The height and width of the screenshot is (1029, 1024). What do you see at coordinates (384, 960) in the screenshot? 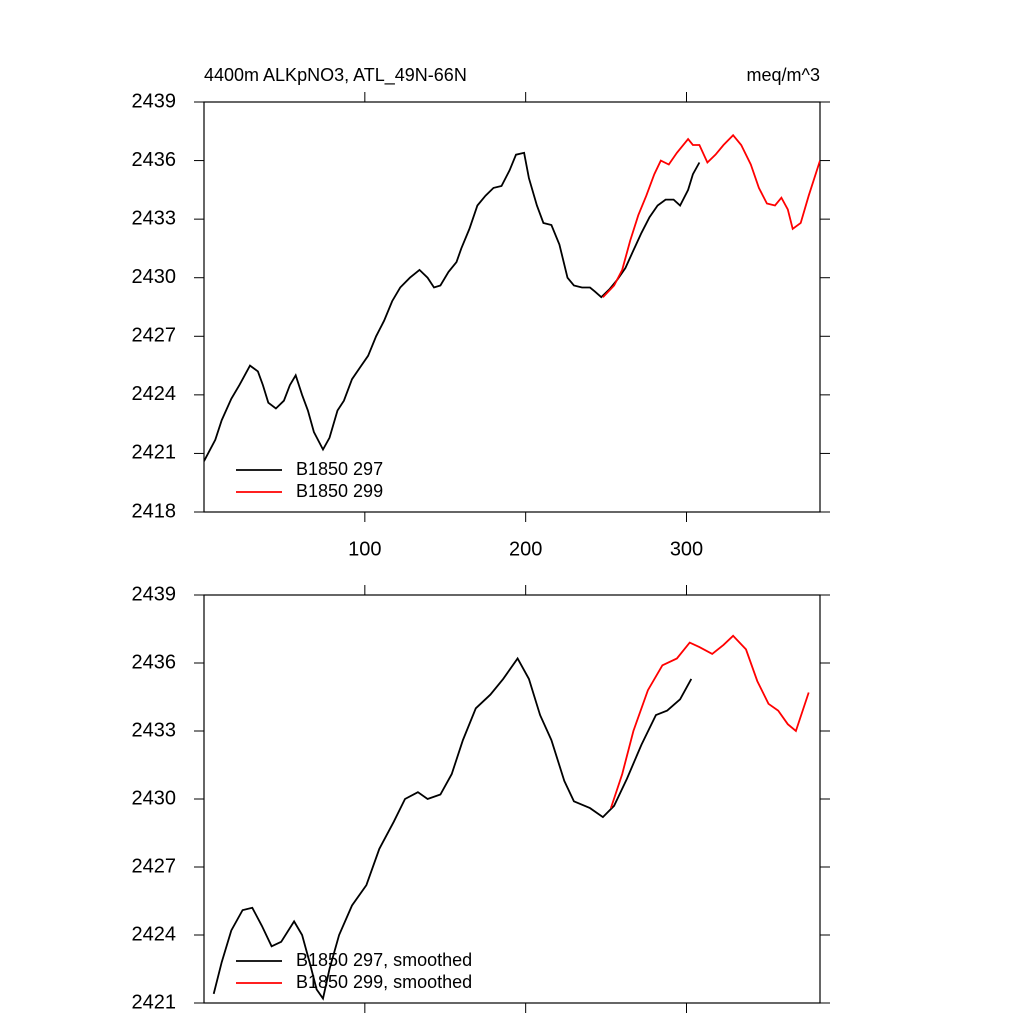
I see `legend-label: B1850 297, smoothed` at bounding box center [384, 960].